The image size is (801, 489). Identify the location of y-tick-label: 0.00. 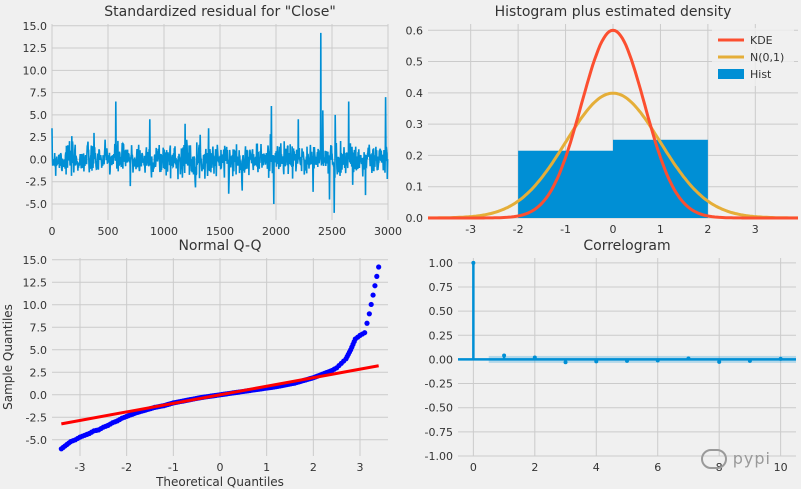
(441, 359).